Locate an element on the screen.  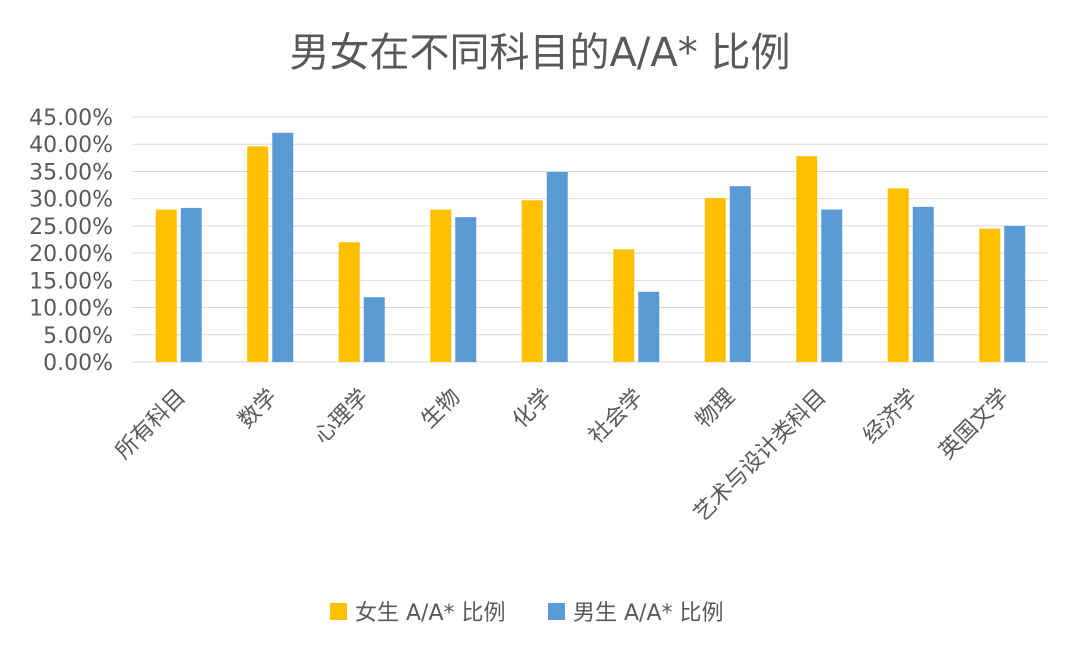
x-tick-label: 生物 is located at coordinates (441, 409).